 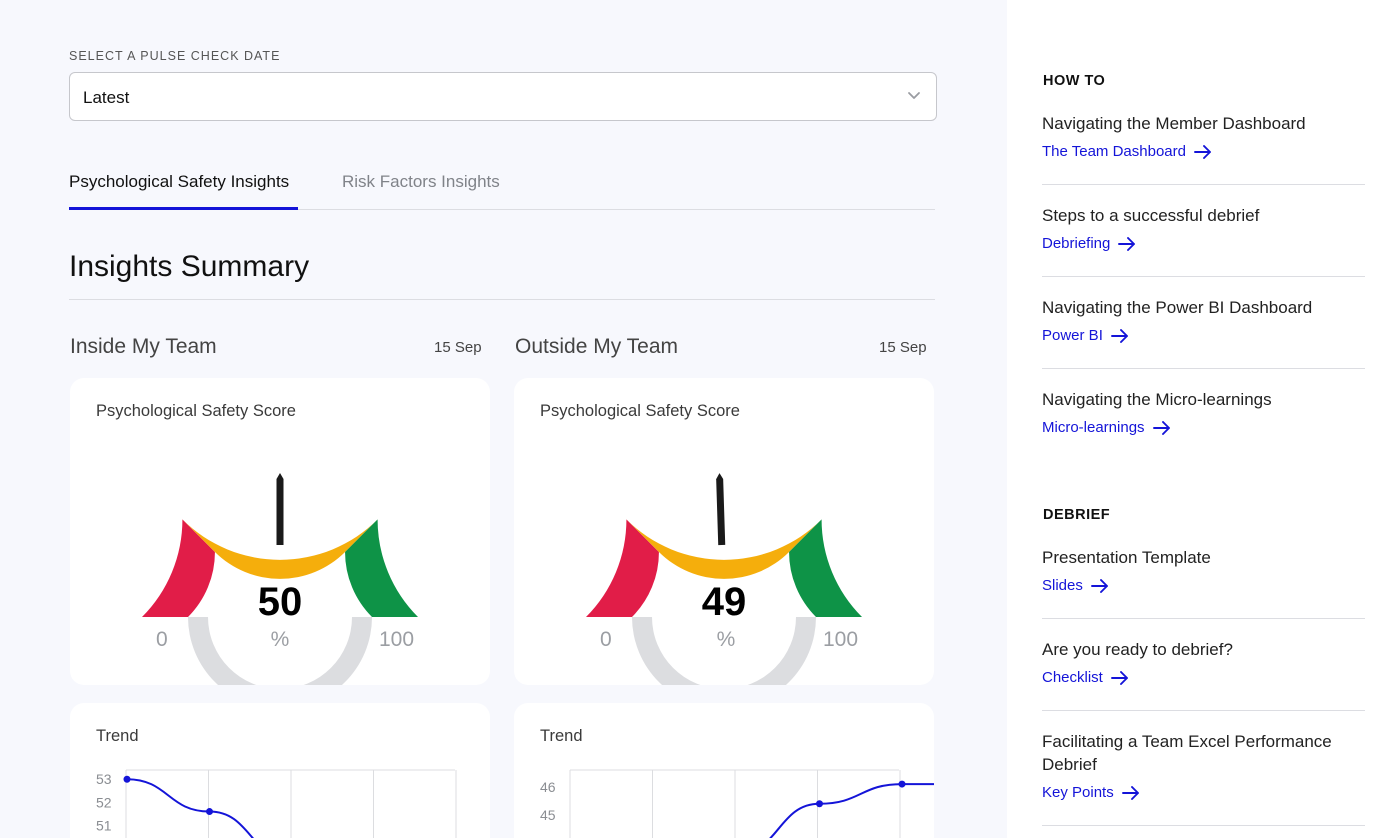 I want to click on pulse-date-select-value: Latest, so click(x=106, y=97).